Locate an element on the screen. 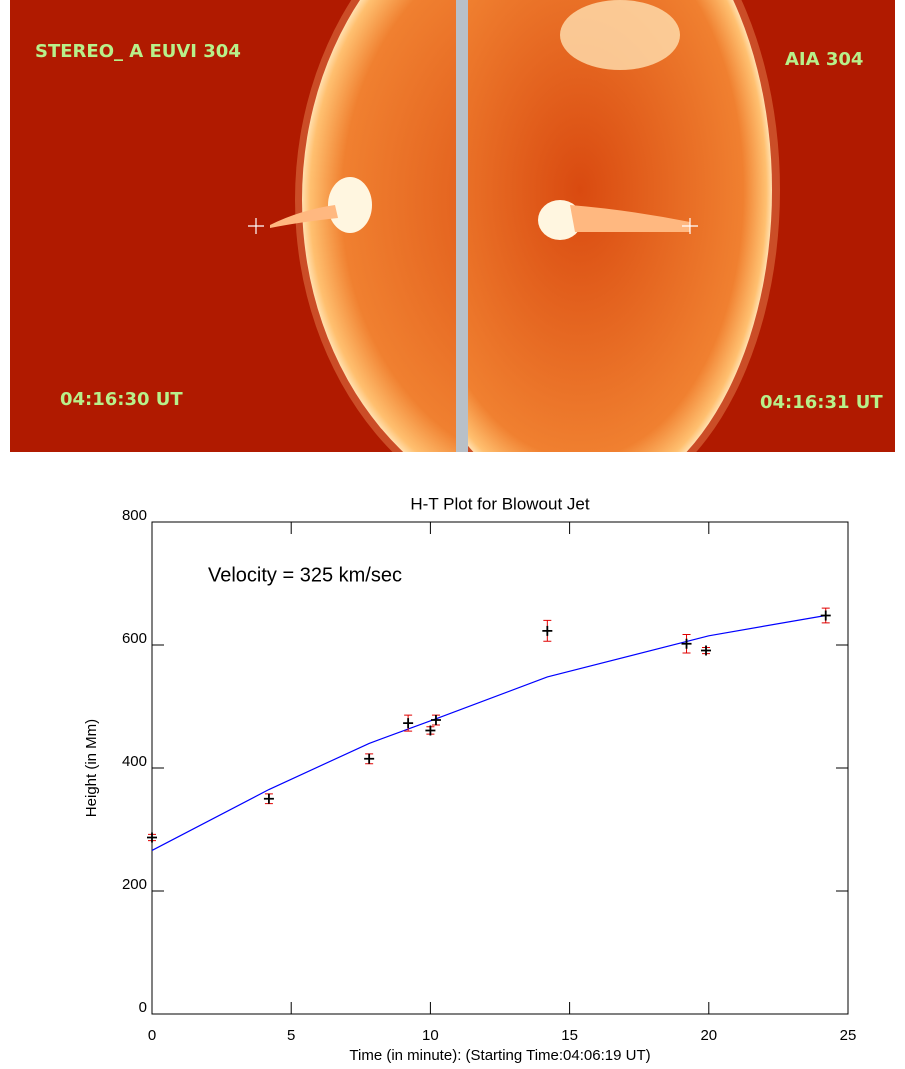  x-tick-label: 10 is located at coordinates (430, 1035).